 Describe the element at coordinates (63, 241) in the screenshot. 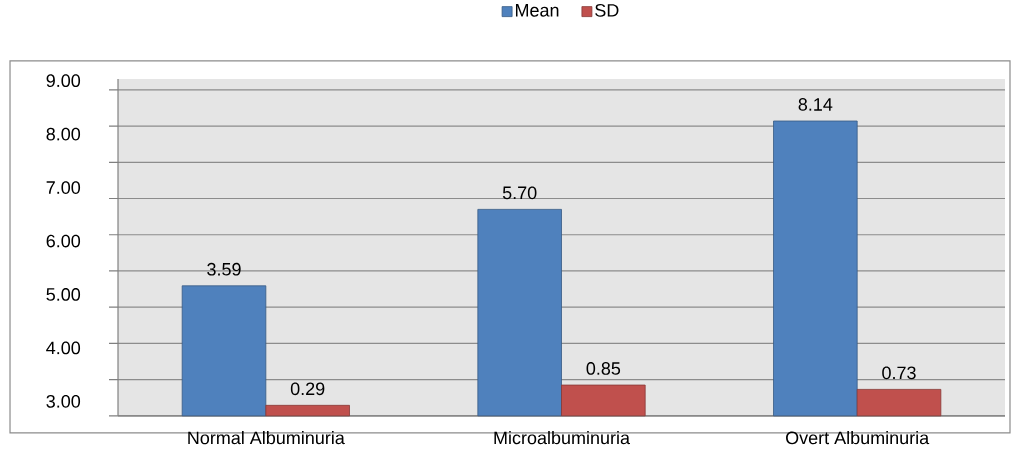

I see `text: 6.00` at that location.